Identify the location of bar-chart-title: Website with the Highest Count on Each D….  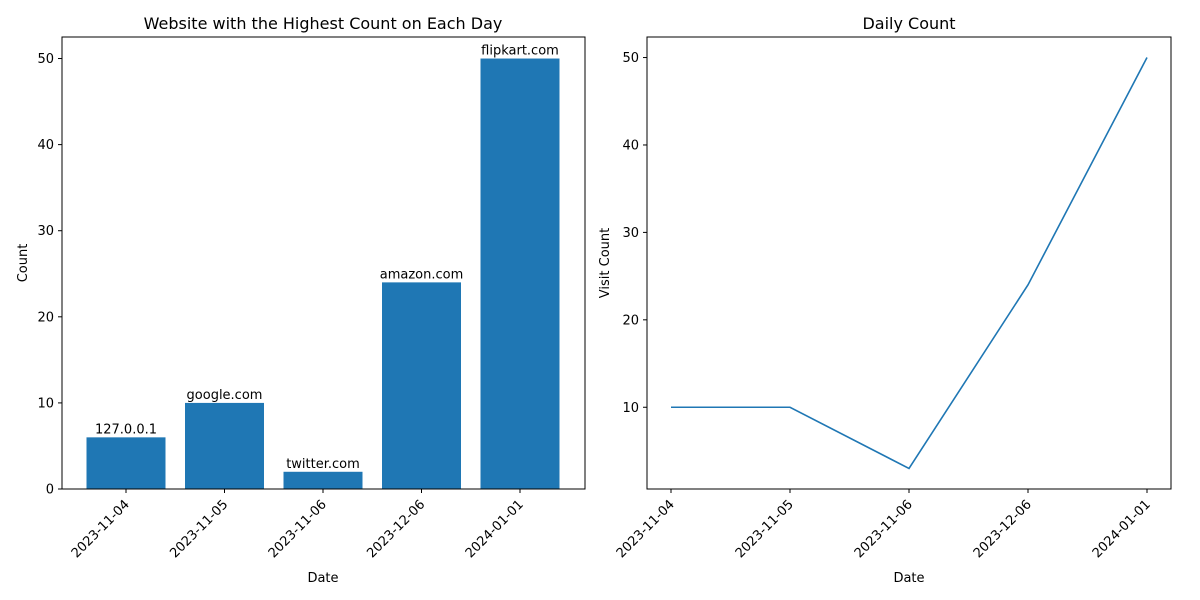
(323, 23).